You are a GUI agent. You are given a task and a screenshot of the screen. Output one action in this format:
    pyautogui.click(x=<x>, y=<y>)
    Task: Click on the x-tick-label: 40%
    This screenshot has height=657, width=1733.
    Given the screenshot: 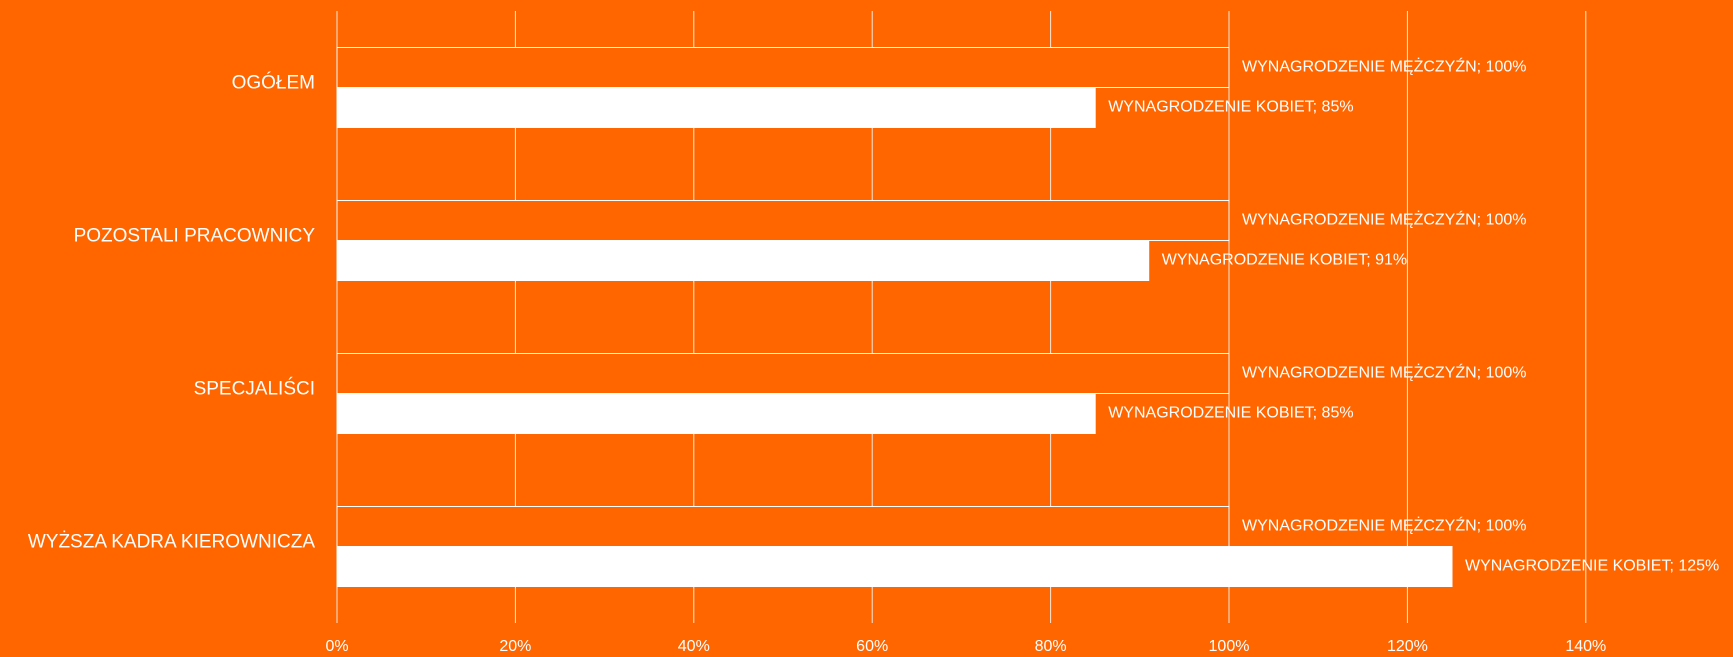 What is the action you would take?
    pyautogui.click(x=694, y=646)
    